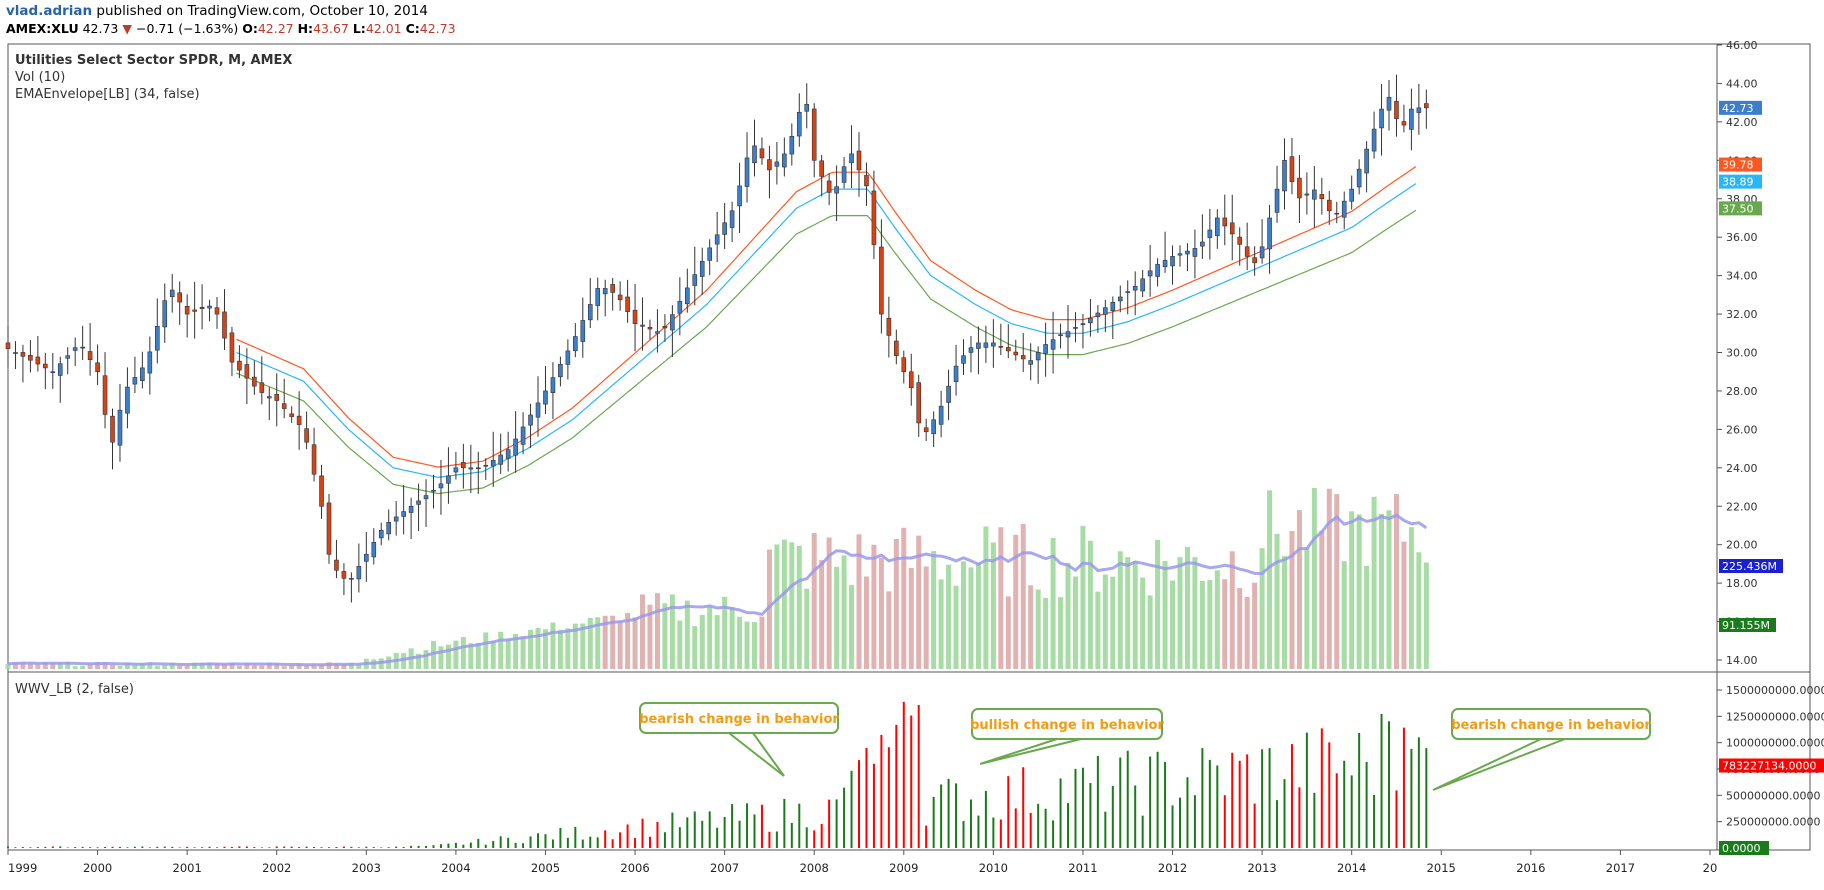 This screenshot has width=1824, height=890. I want to click on price-tick-label: 14.00, so click(1742, 660).